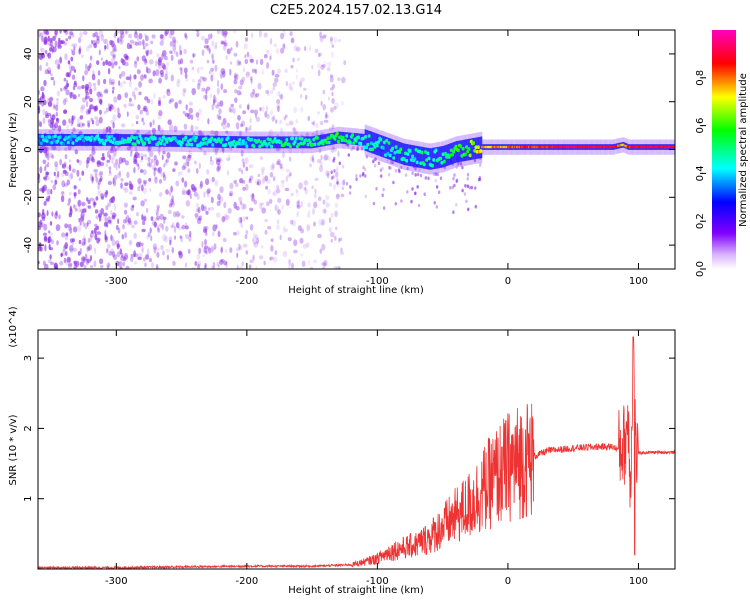  I want to click on x-tick-label: 100, so click(638, 281).